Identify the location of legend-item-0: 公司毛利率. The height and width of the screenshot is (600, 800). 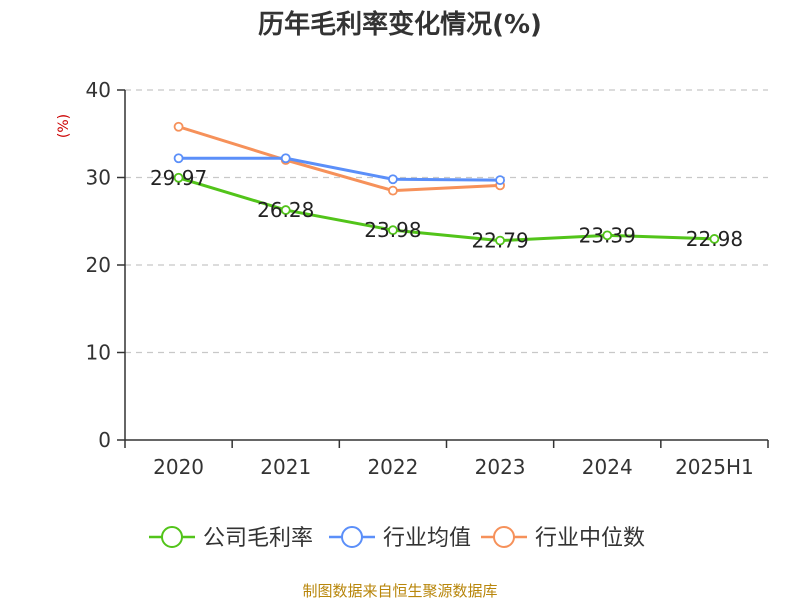
(231, 538).